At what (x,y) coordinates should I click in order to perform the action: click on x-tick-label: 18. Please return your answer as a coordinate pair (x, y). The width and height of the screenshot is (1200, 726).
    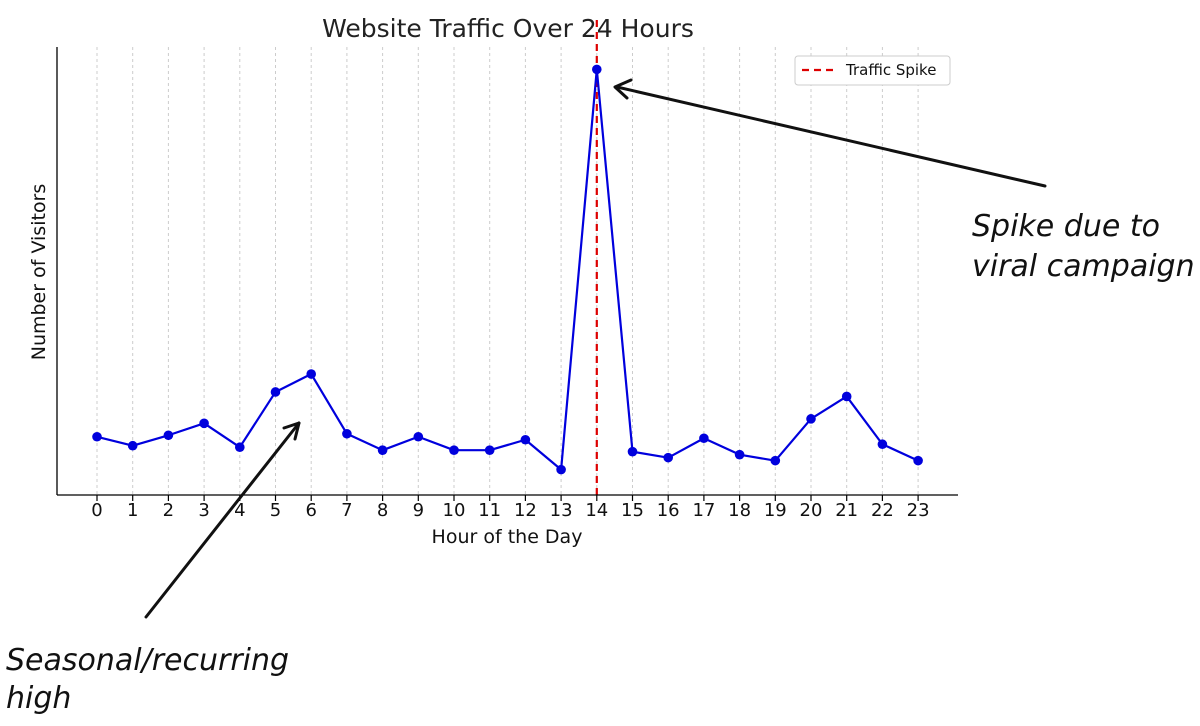
    Looking at the image, I should click on (739, 510).